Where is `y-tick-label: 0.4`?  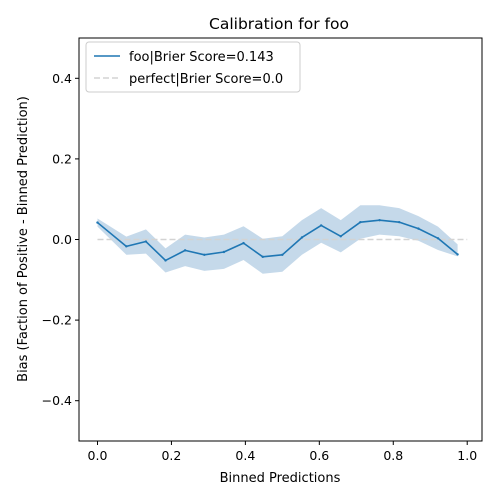
y-tick-label: 0.4 is located at coordinates (62, 78).